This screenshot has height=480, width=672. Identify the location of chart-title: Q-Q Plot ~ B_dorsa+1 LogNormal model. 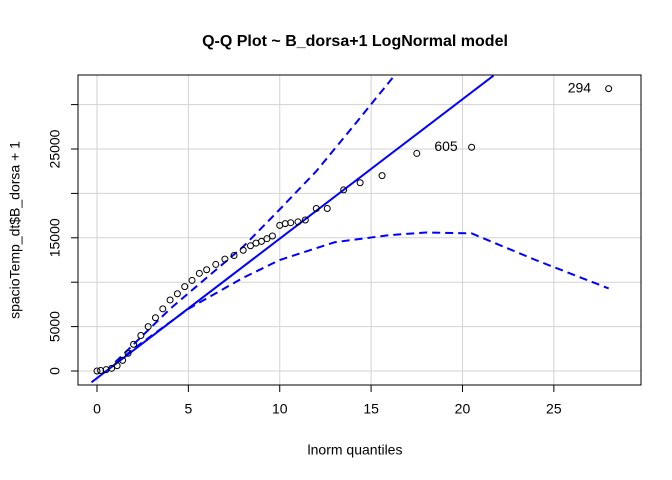
(355, 41).